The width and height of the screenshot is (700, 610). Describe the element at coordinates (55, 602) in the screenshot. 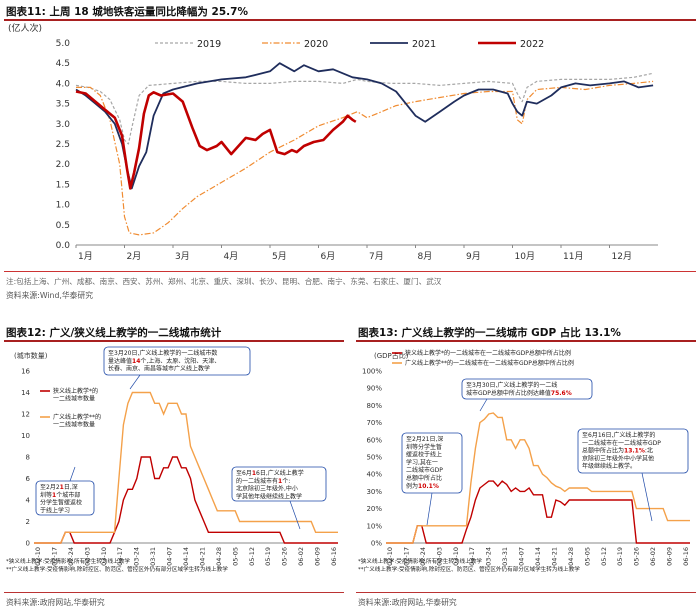

I see `fig12-source: 资料来源:政府网站,华泰研究` at that location.